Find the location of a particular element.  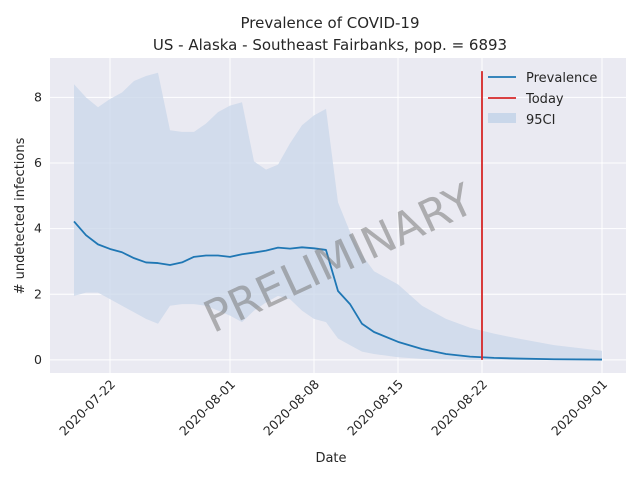

y-tick-label: 4 is located at coordinates (38, 228).